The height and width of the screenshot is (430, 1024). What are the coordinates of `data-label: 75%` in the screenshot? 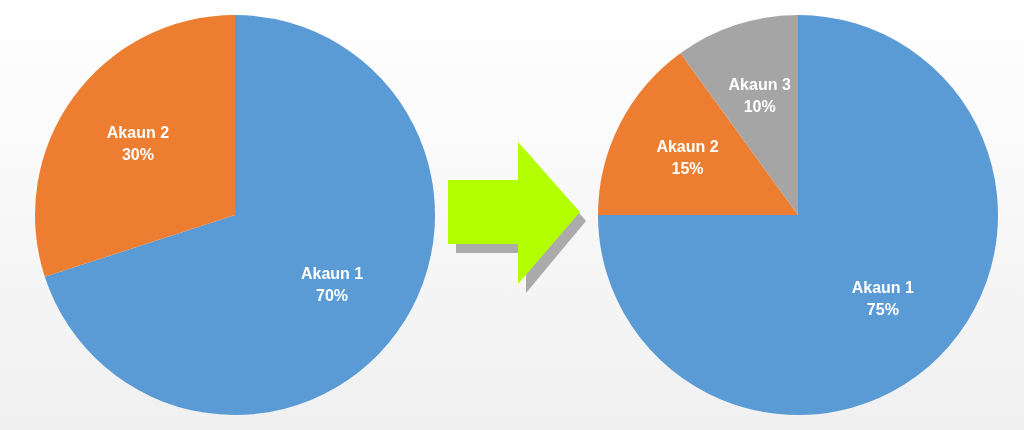 It's located at (882, 310).